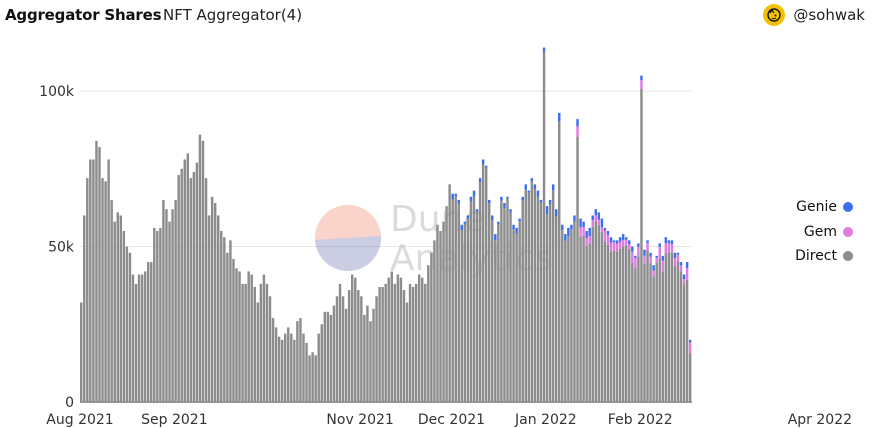 This screenshot has width=875, height=428. What do you see at coordinates (233, 15) in the screenshot?
I see `chart-subtitle: NFT Aggregator(4)` at bounding box center [233, 15].